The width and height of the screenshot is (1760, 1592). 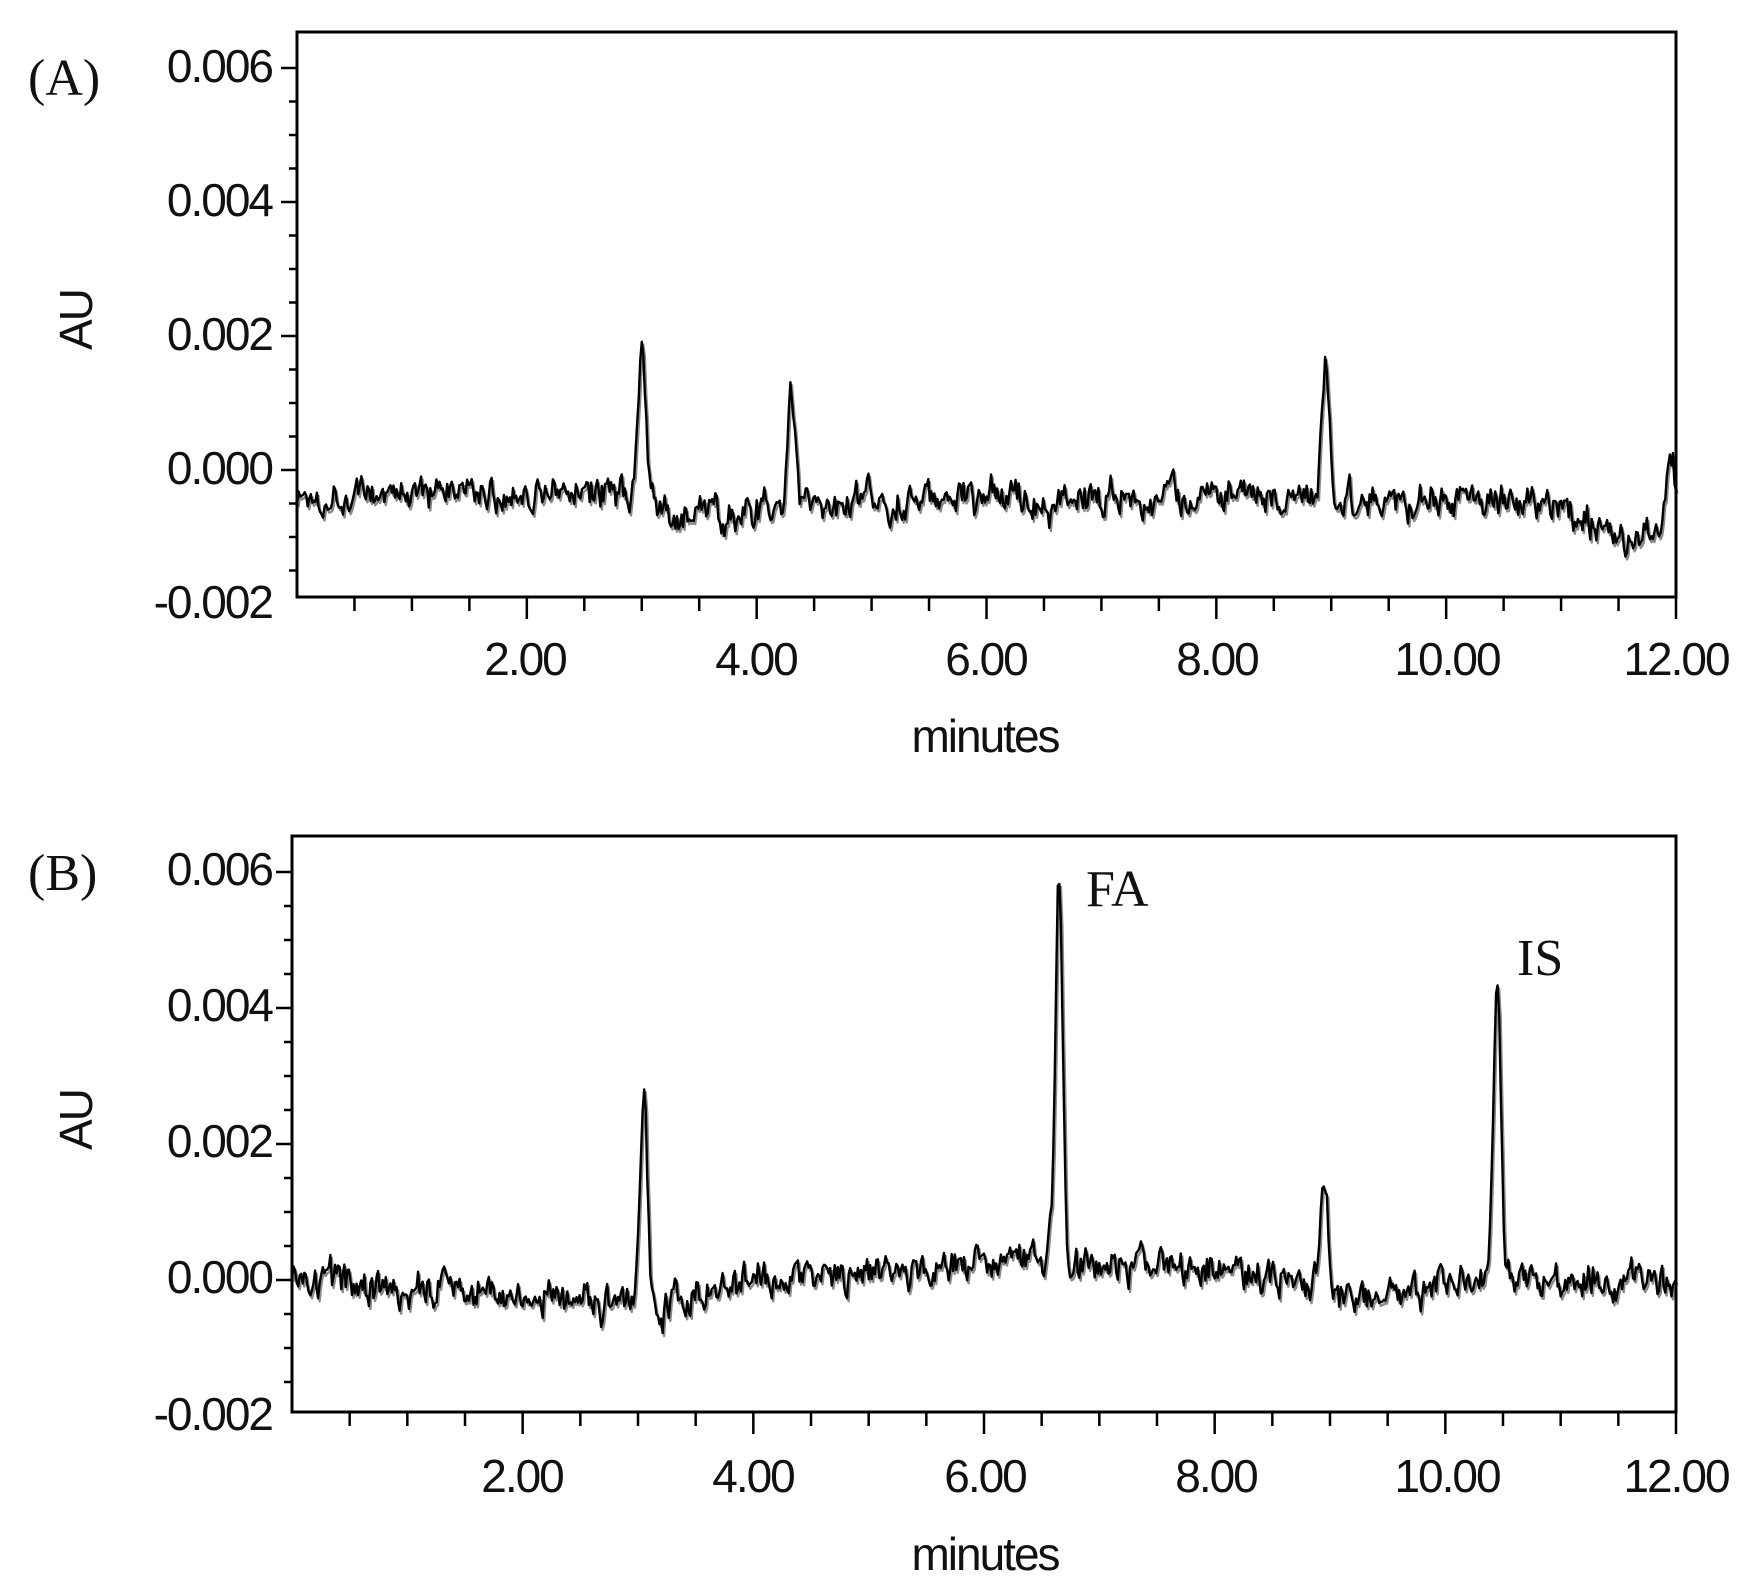 I want to click on panel-b-label: (B), so click(x=62, y=873).